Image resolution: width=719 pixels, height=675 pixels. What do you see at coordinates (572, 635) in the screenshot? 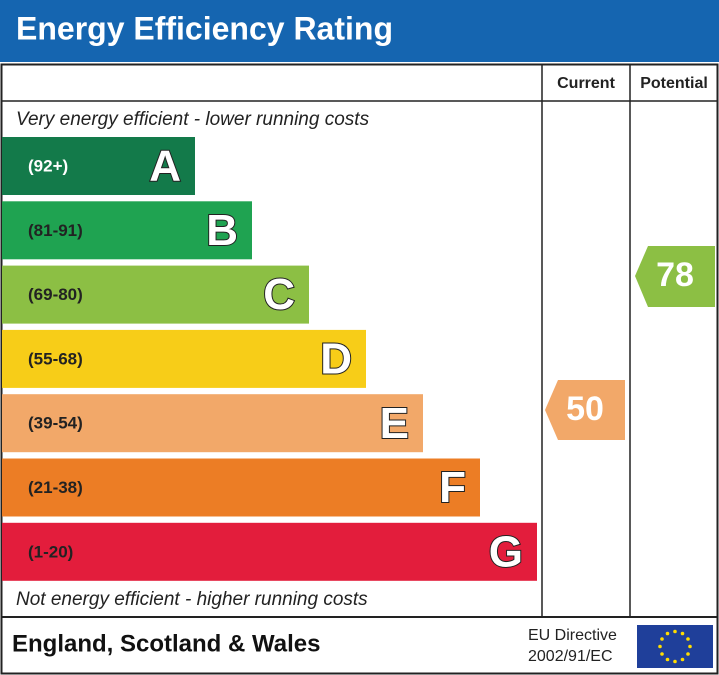
I see `directive: EU Directive` at bounding box center [572, 635].